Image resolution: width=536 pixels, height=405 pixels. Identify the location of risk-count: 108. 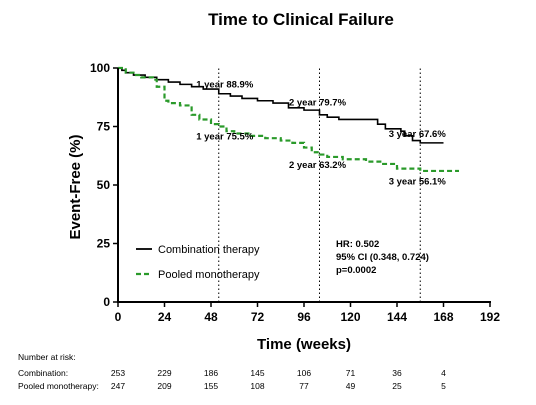
(257, 386).